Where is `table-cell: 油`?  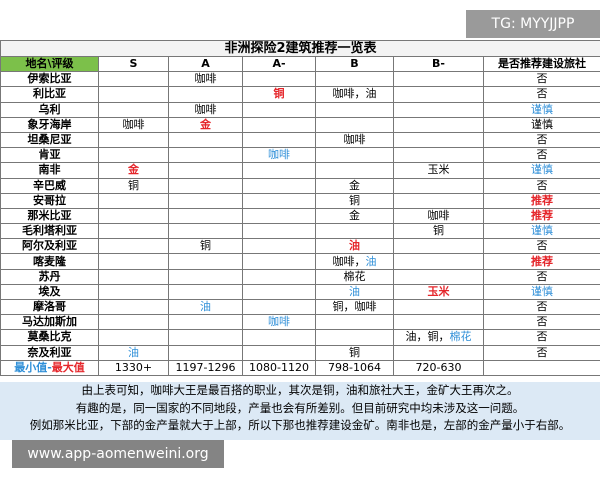 table-cell: 油 is located at coordinates (354, 246).